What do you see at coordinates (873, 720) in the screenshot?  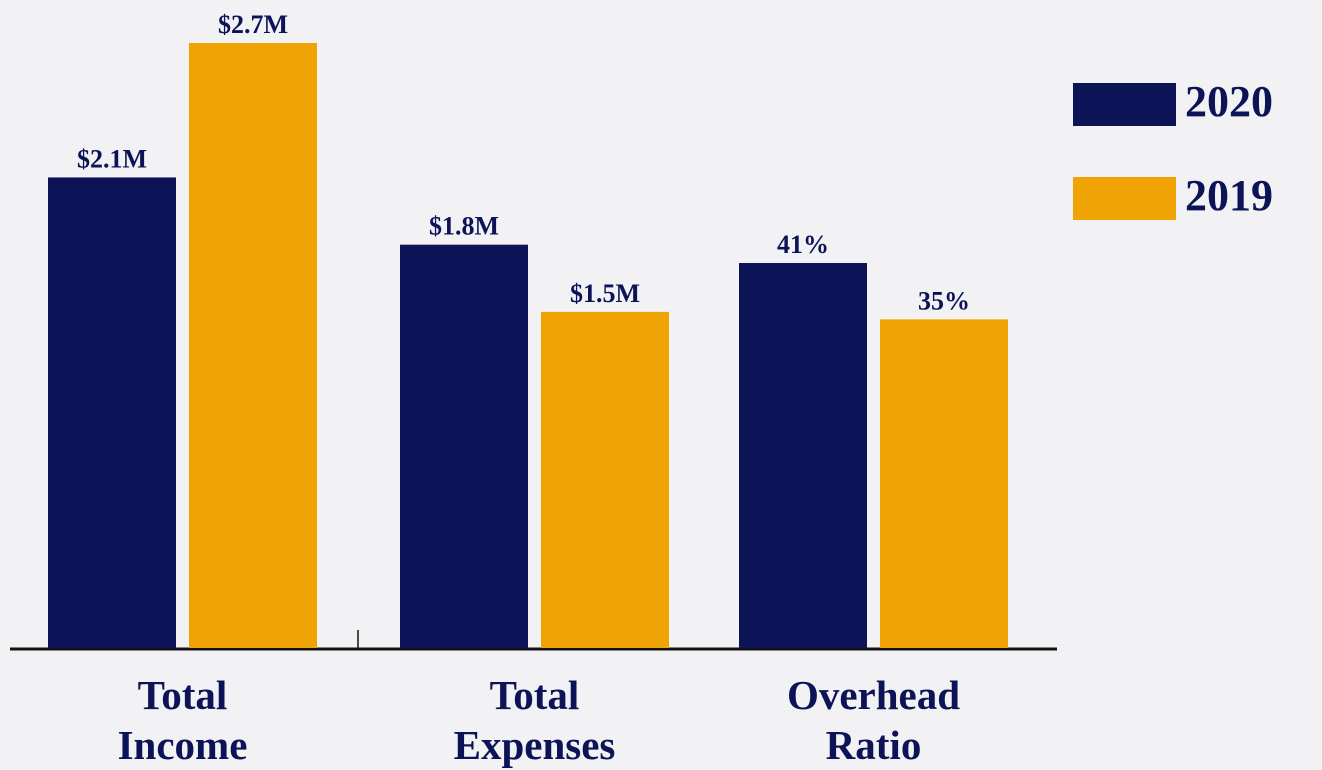 I see `category-label: Overhead Ratio` at bounding box center [873, 720].